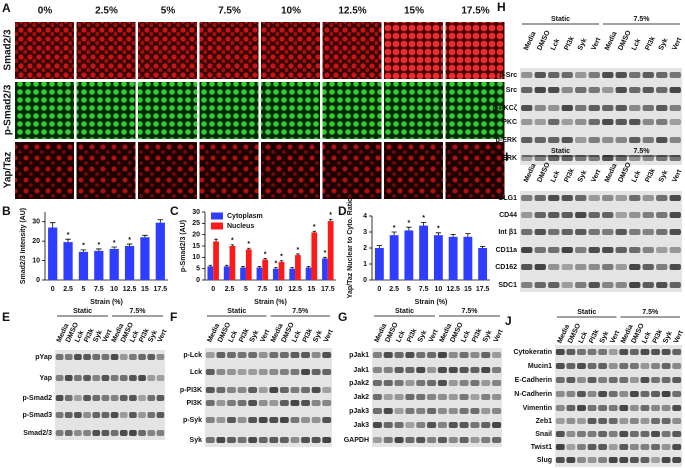 This screenshot has height=468, width=685. Describe the element at coordinates (236, 311) in the screenshot. I see `group-label: Static` at that location.